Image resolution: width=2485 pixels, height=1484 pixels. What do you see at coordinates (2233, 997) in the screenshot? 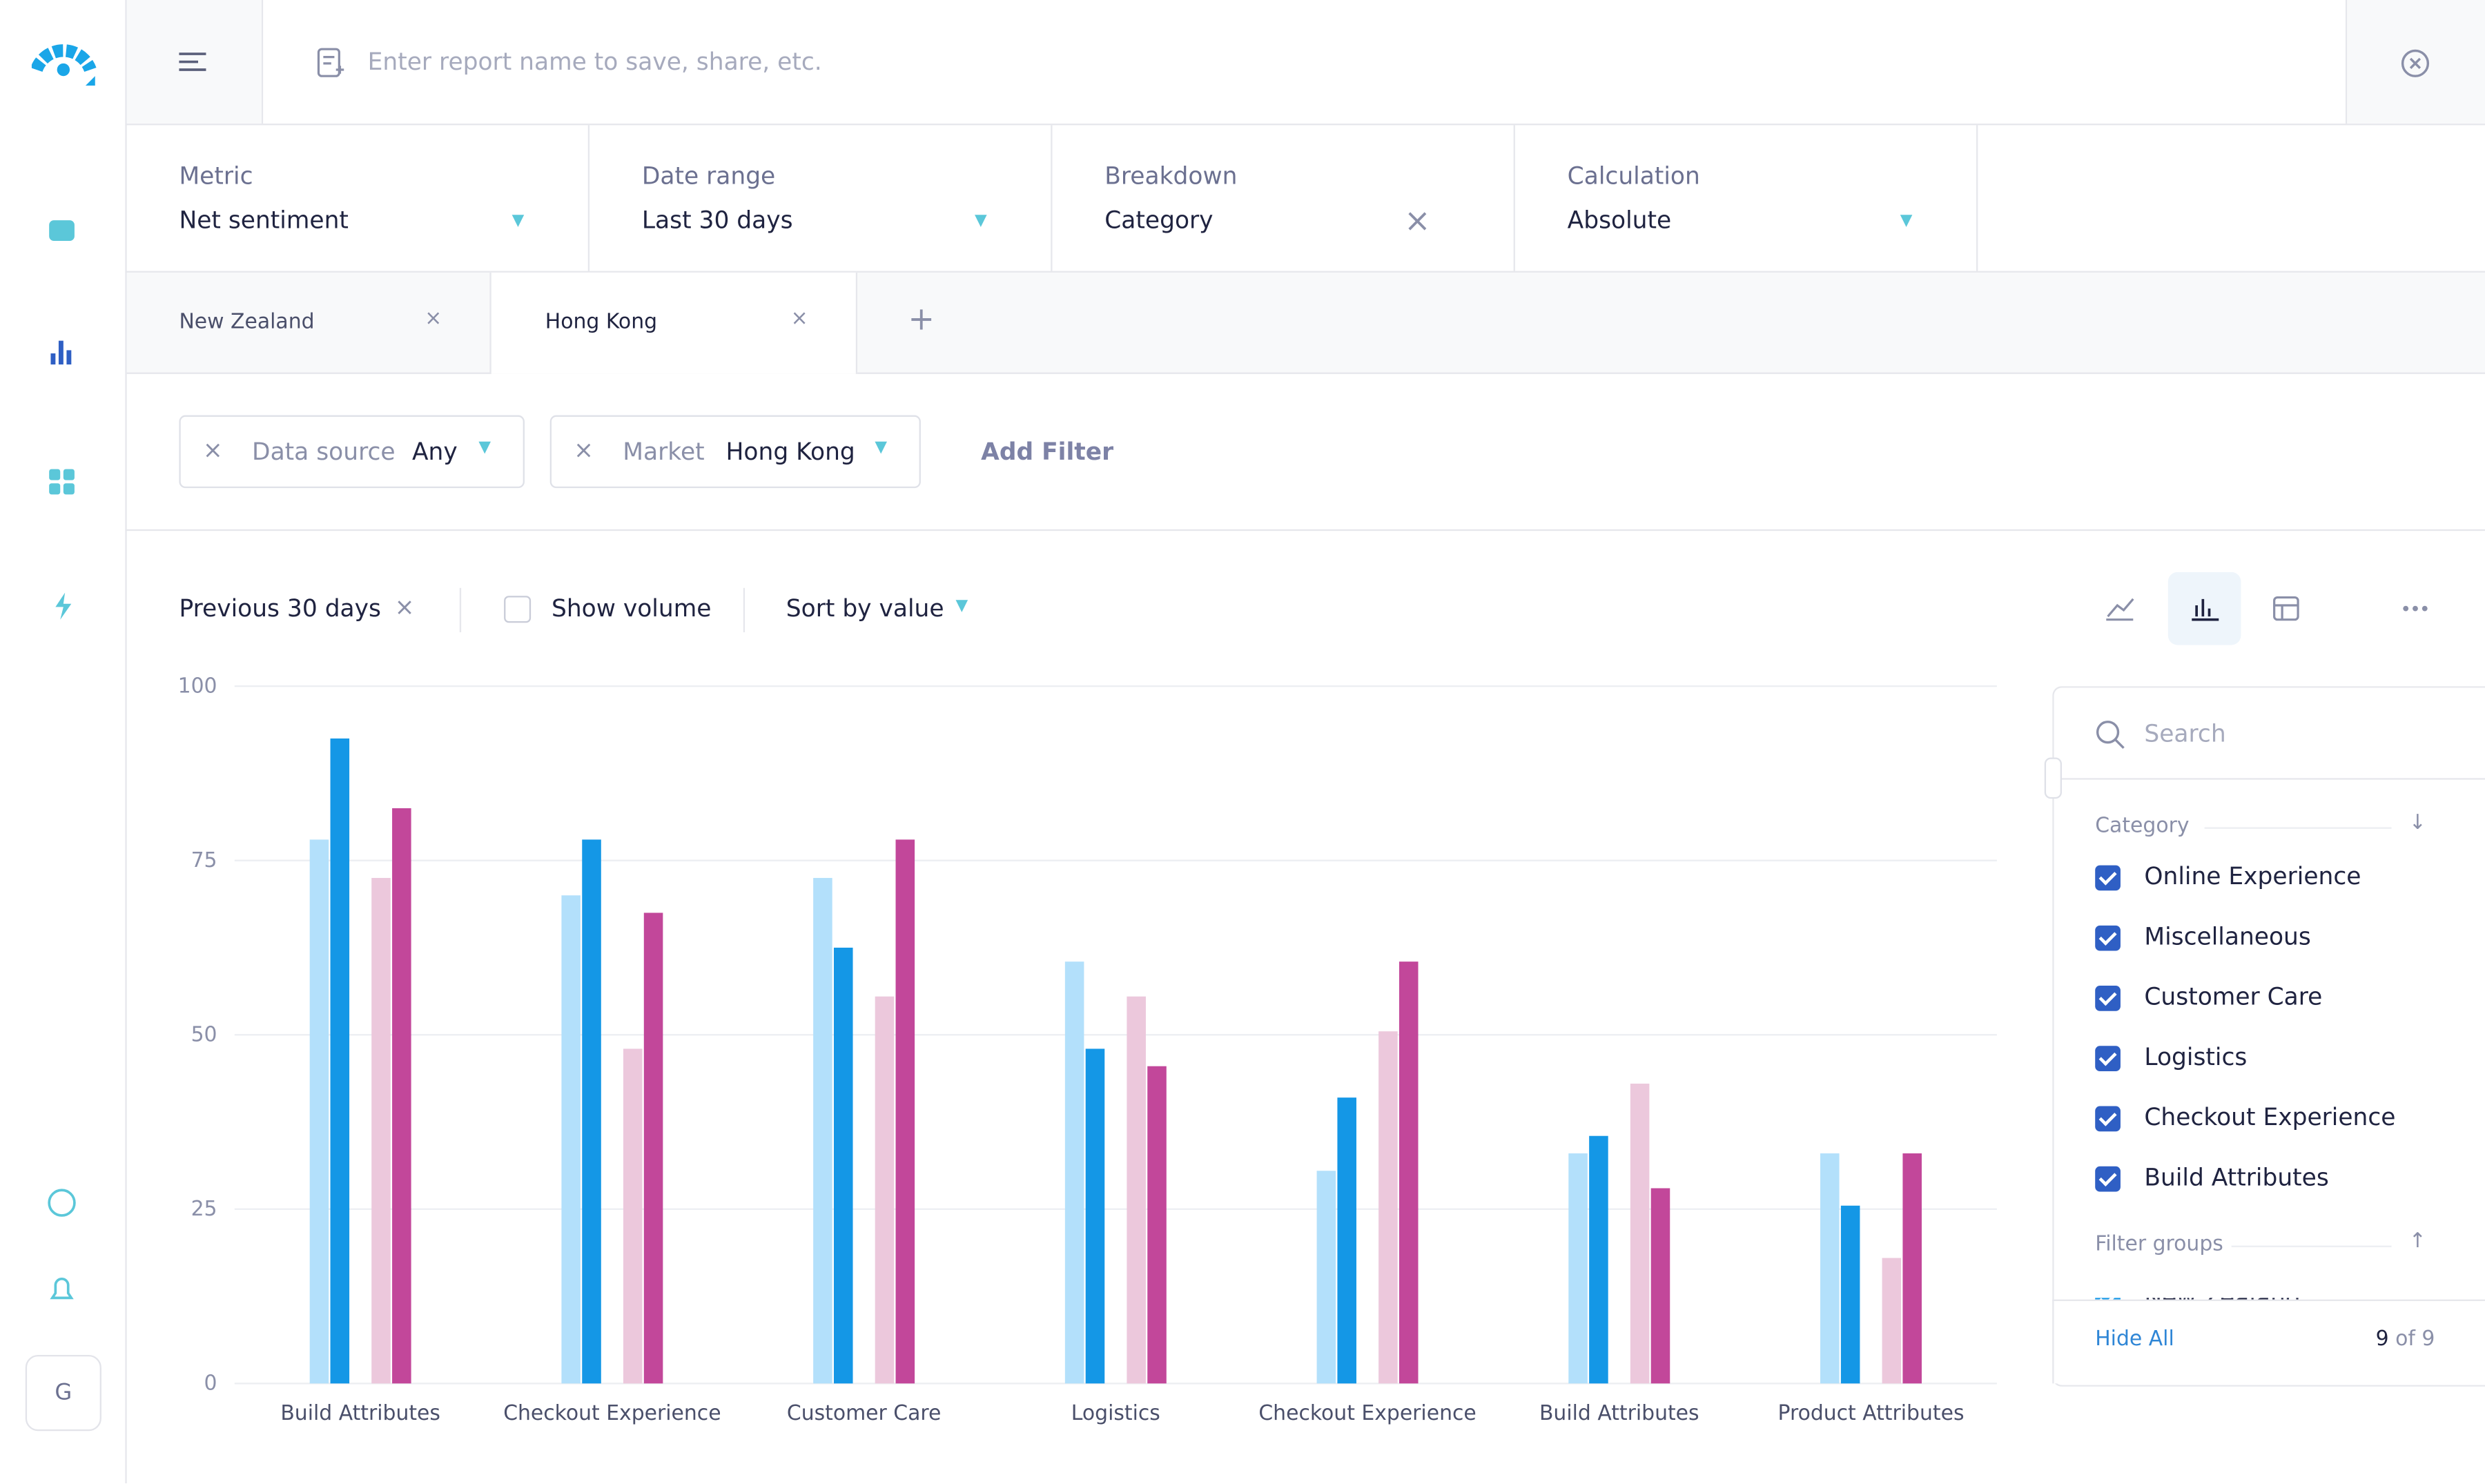
I see `category-item: Customer Care` at bounding box center [2233, 997].